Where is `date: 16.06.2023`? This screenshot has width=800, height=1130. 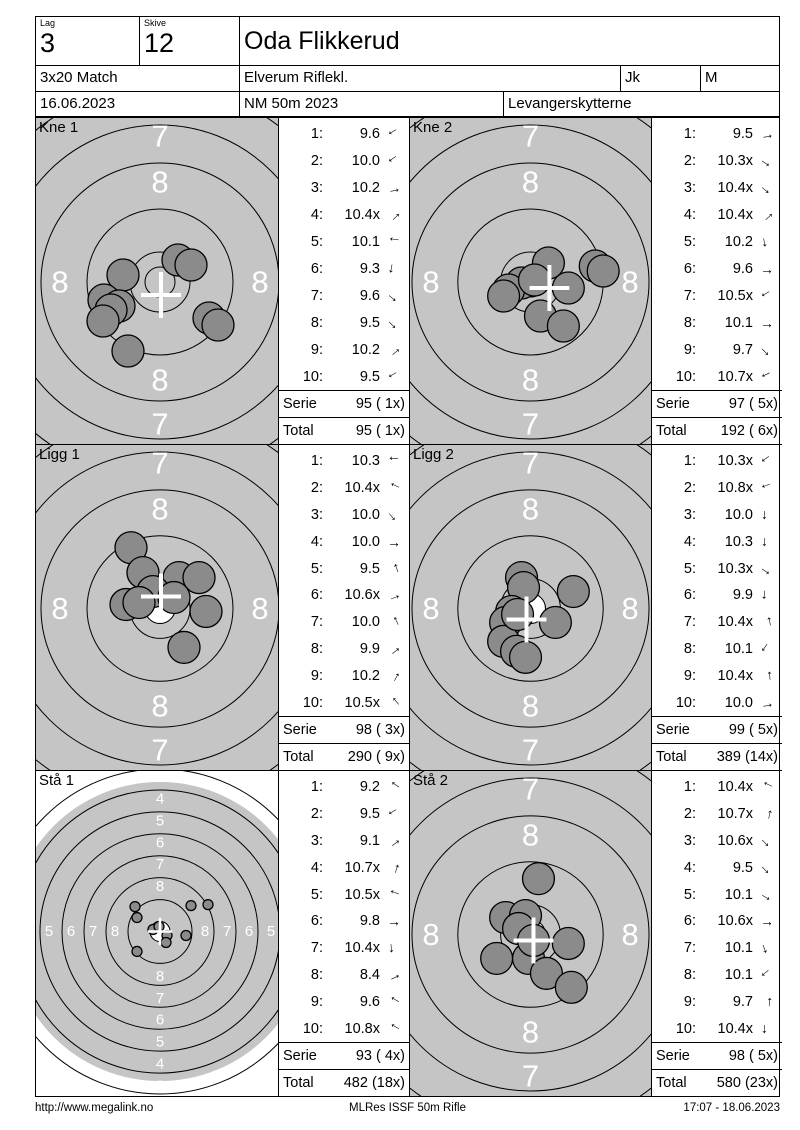 date: 16.06.2023 is located at coordinates (78, 103).